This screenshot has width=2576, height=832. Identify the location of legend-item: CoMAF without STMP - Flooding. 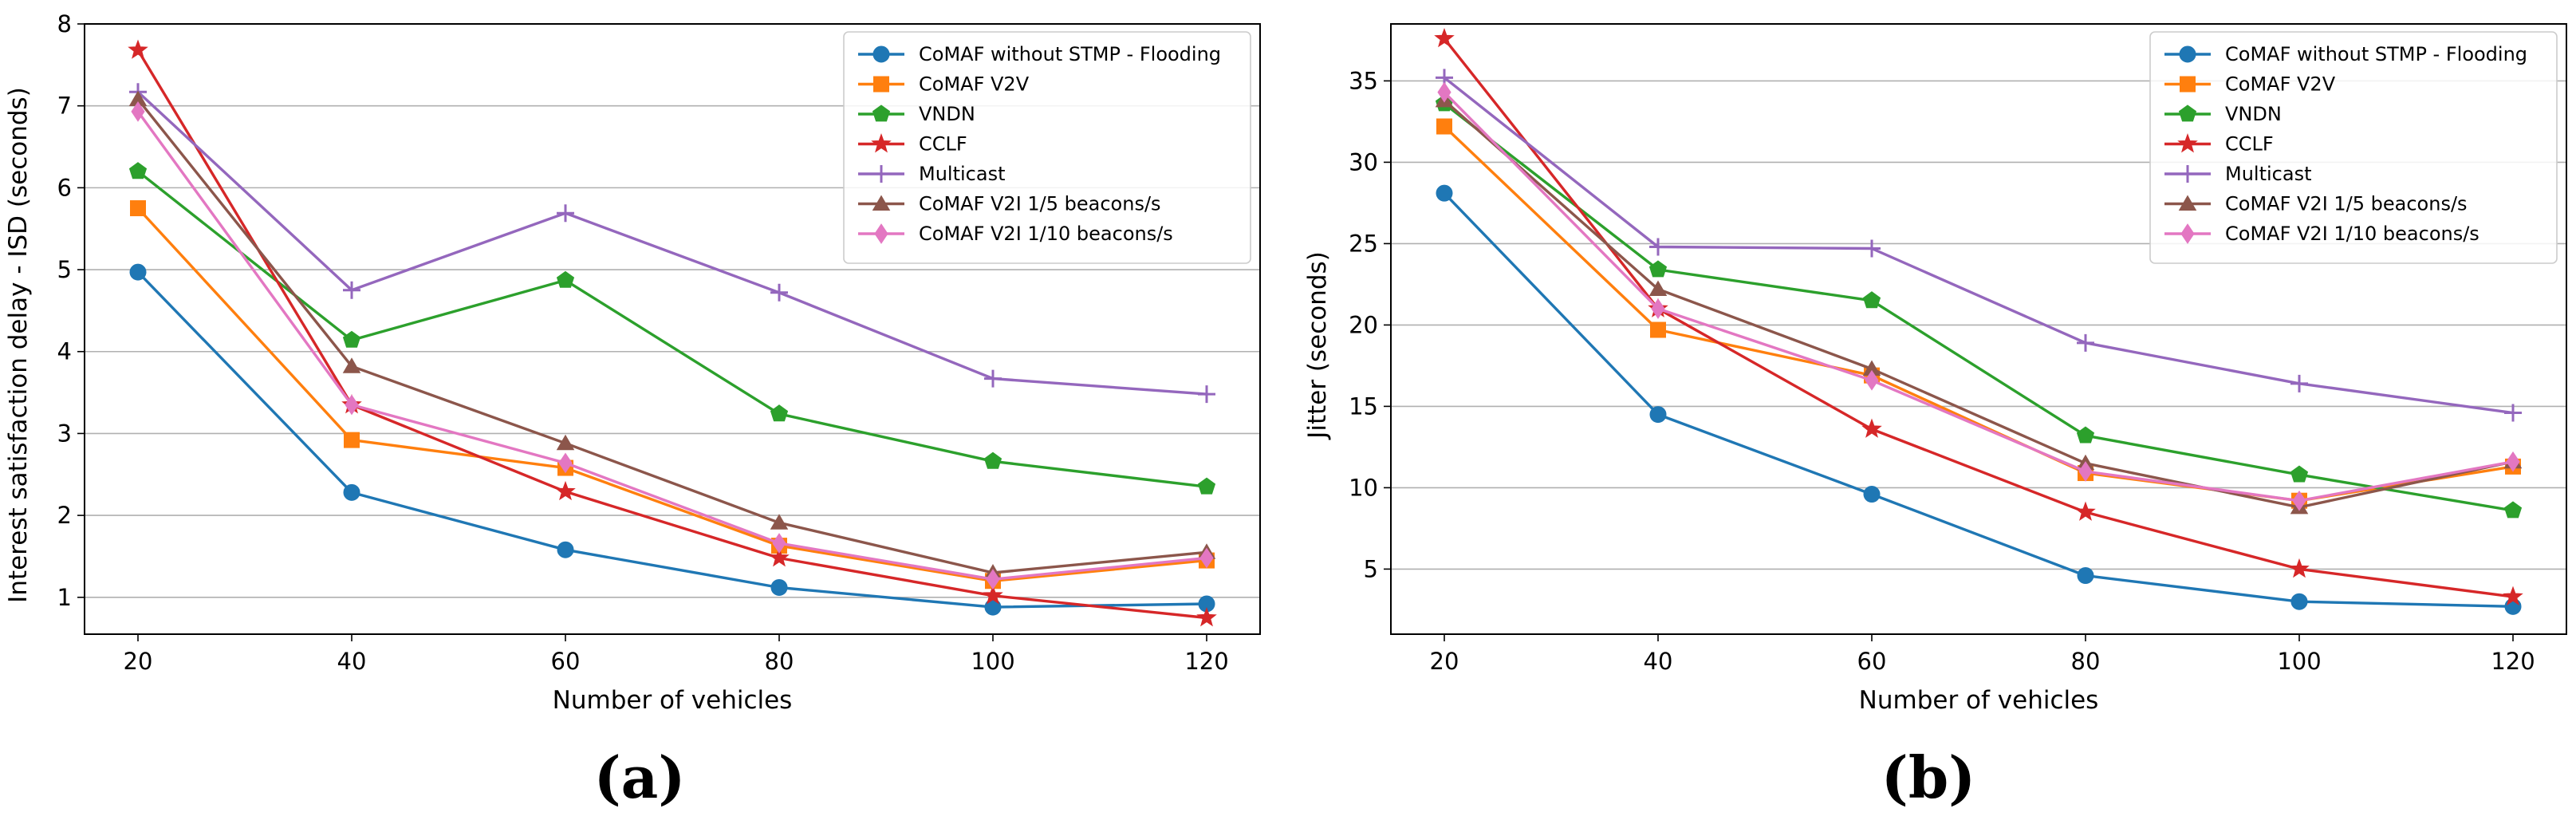
(2345, 54).